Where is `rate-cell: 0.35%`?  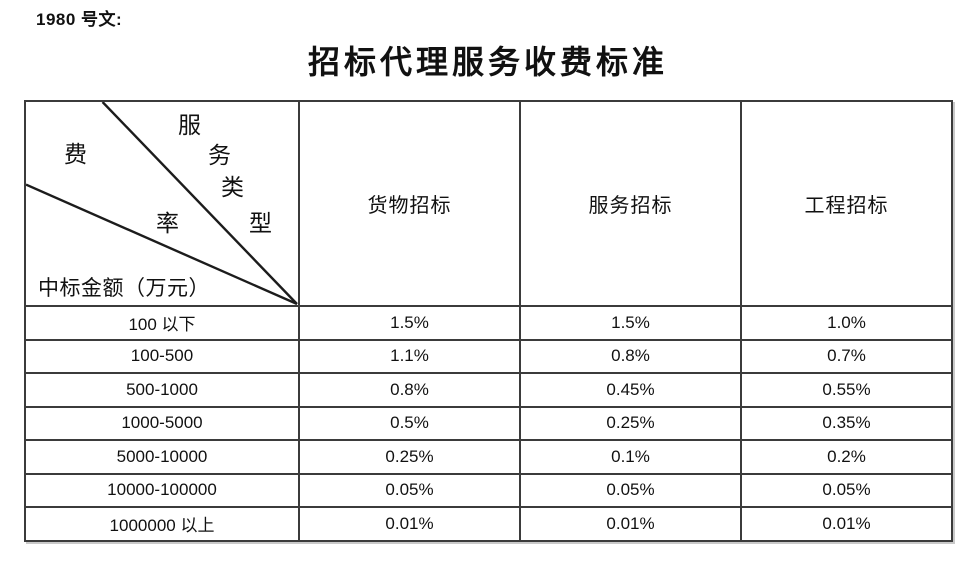 rate-cell: 0.35% is located at coordinates (846, 423).